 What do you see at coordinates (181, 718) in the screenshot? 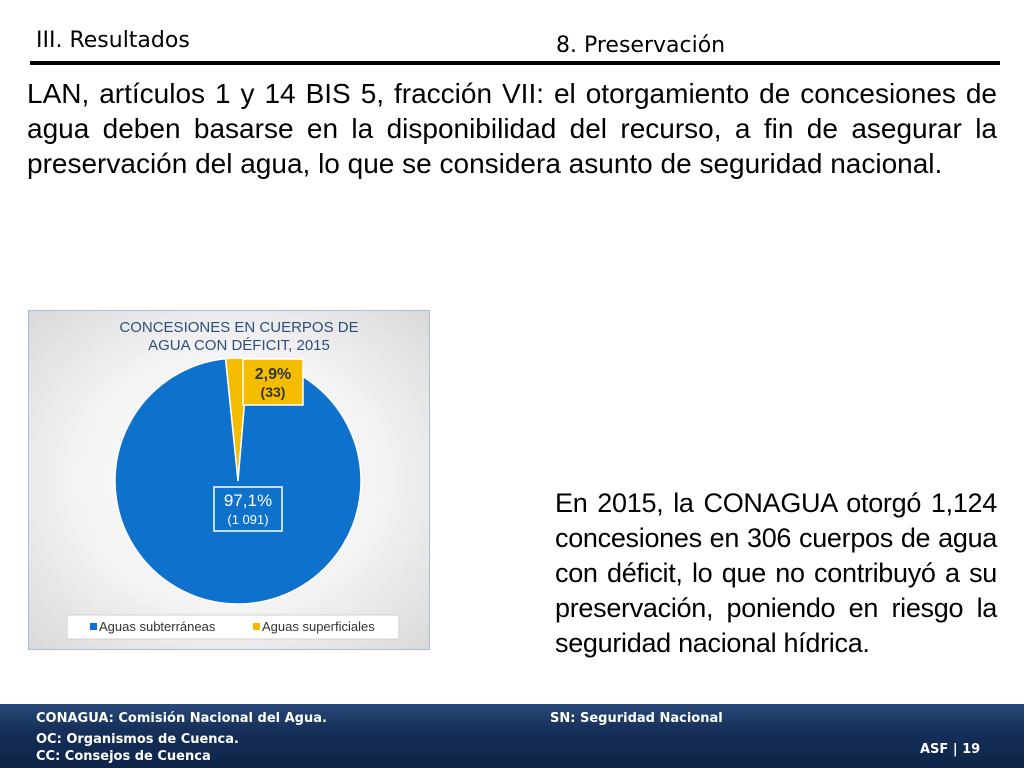
I see `footer-conagua: CONAGUA: Comisión Nacional del Agua.` at bounding box center [181, 718].